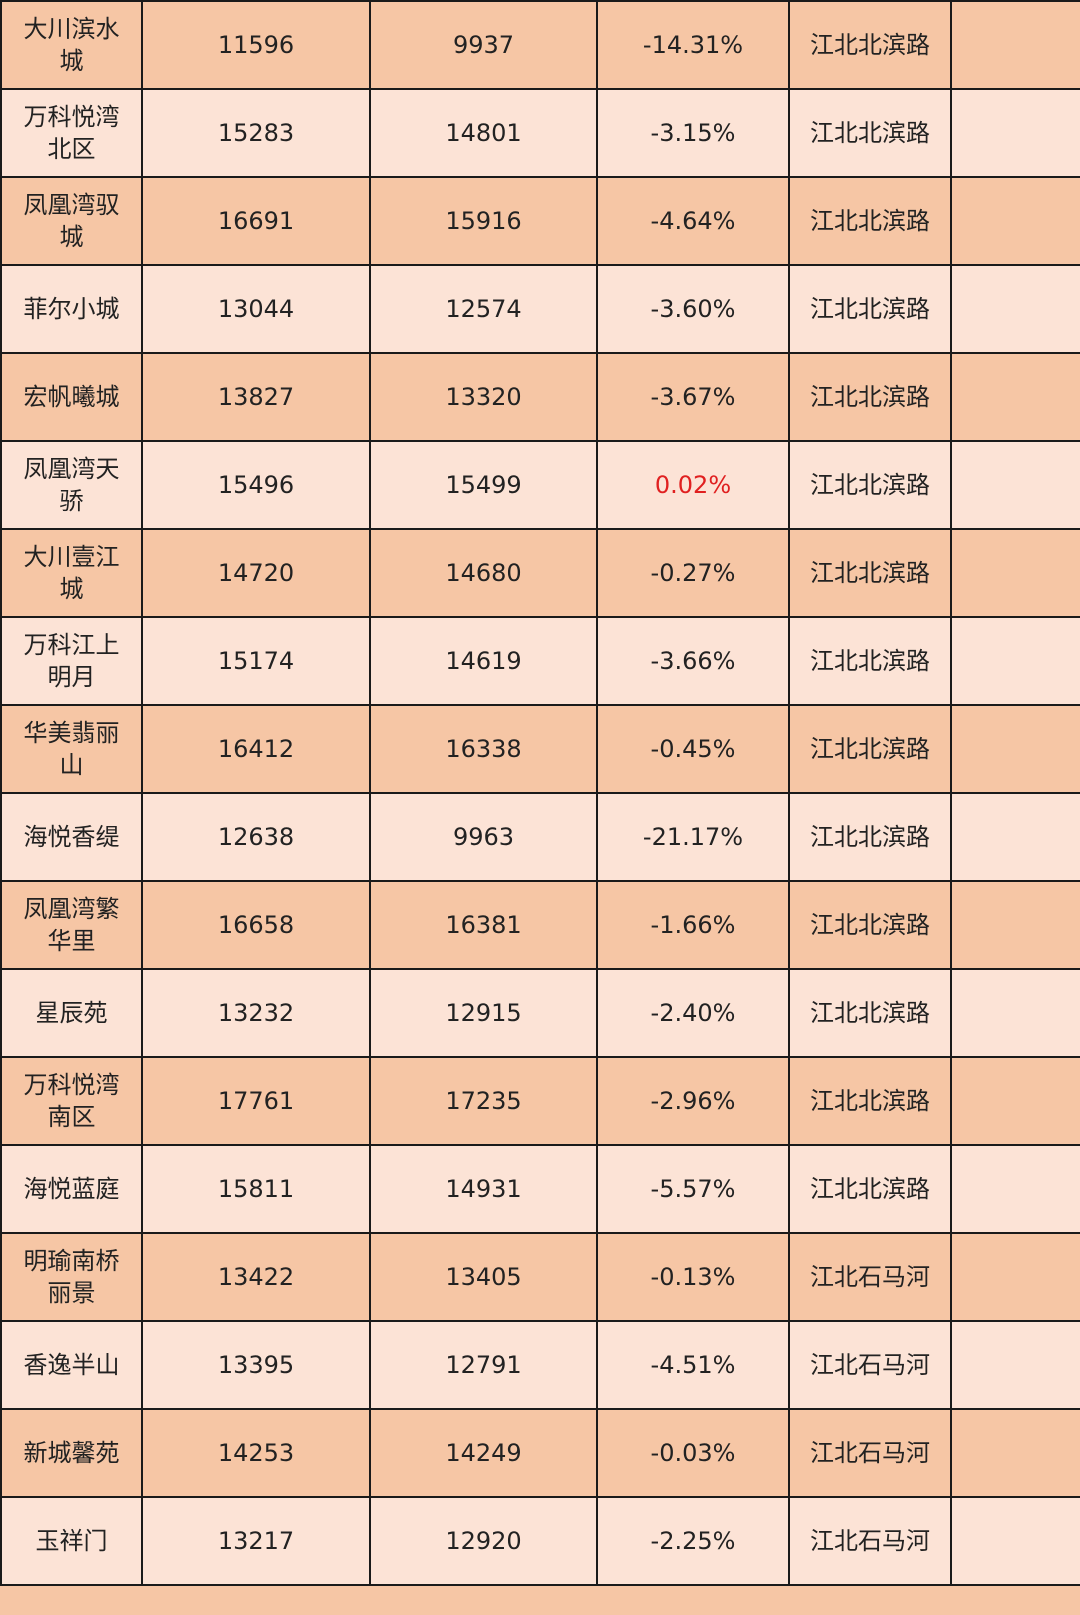 The height and width of the screenshot is (1615, 1080). I want to click on change-percent-cell: -14.31%, so click(693, 45).